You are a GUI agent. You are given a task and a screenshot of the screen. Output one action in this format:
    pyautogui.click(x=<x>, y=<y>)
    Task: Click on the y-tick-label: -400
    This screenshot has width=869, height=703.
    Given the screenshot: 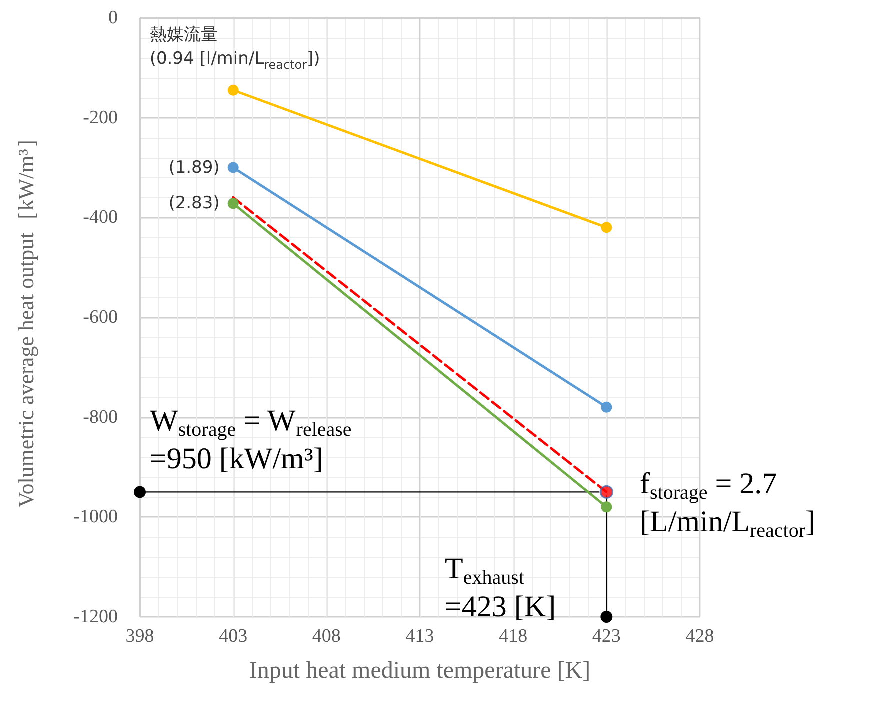 What is the action you would take?
    pyautogui.click(x=100, y=217)
    